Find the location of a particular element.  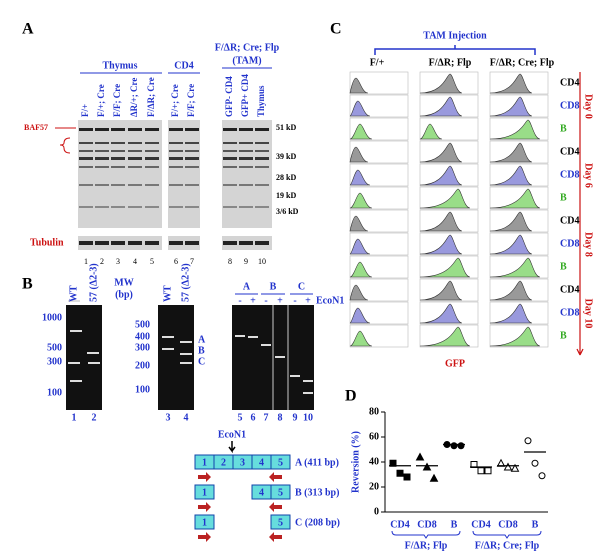

digest-sign: + is located at coordinates (253, 300).